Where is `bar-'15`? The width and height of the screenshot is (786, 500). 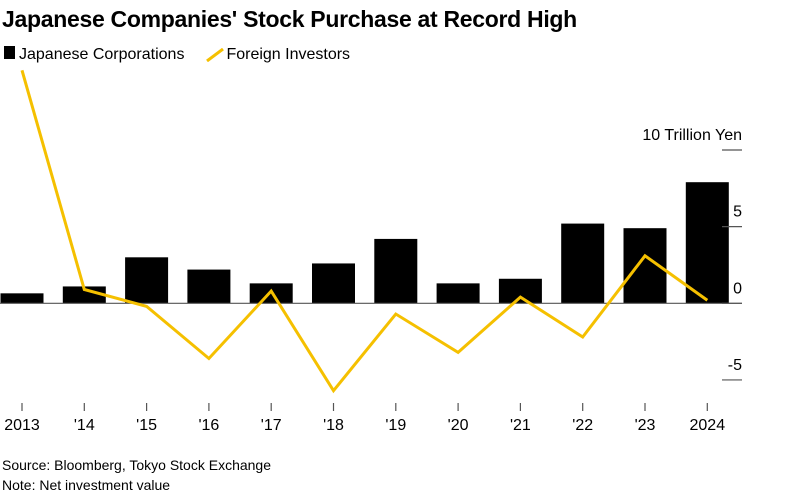 bar-'15 is located at coordinates (147, 280).